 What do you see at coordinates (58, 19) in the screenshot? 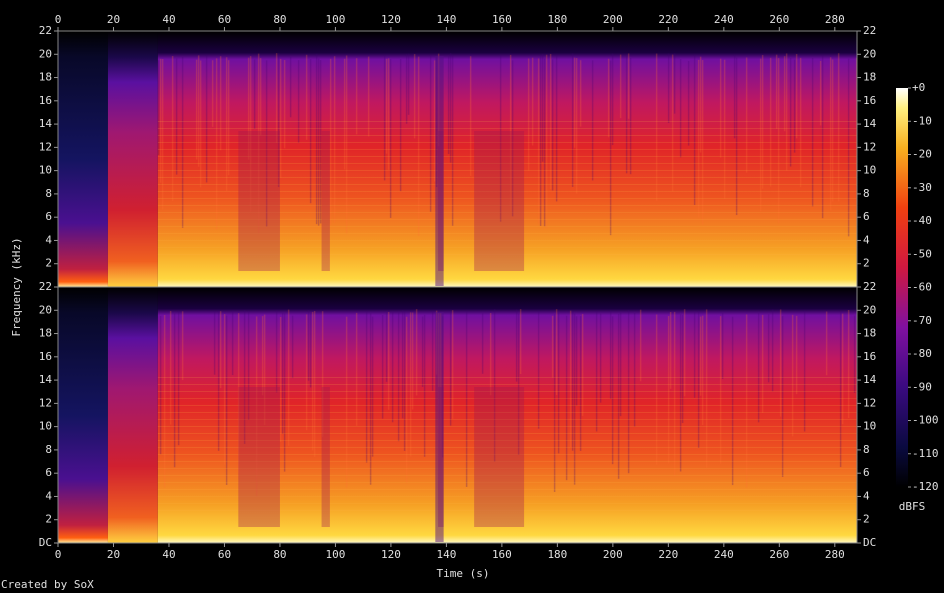
I see `x-tick-label: 0` at bounding box center [58, 19].